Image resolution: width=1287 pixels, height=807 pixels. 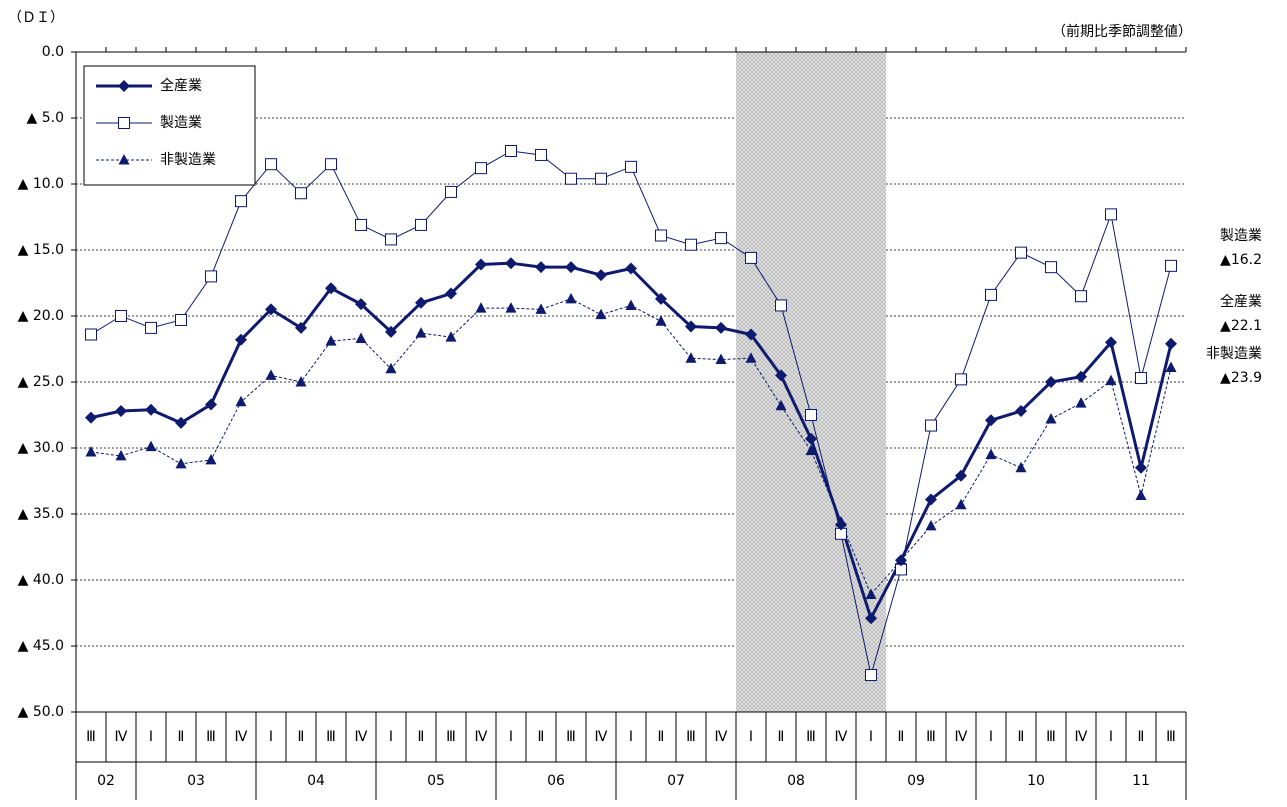 What do you see at coordinates (1036, 781) in the screenshot?
I see `year-label: 10` at bounding box center [1036, 781].